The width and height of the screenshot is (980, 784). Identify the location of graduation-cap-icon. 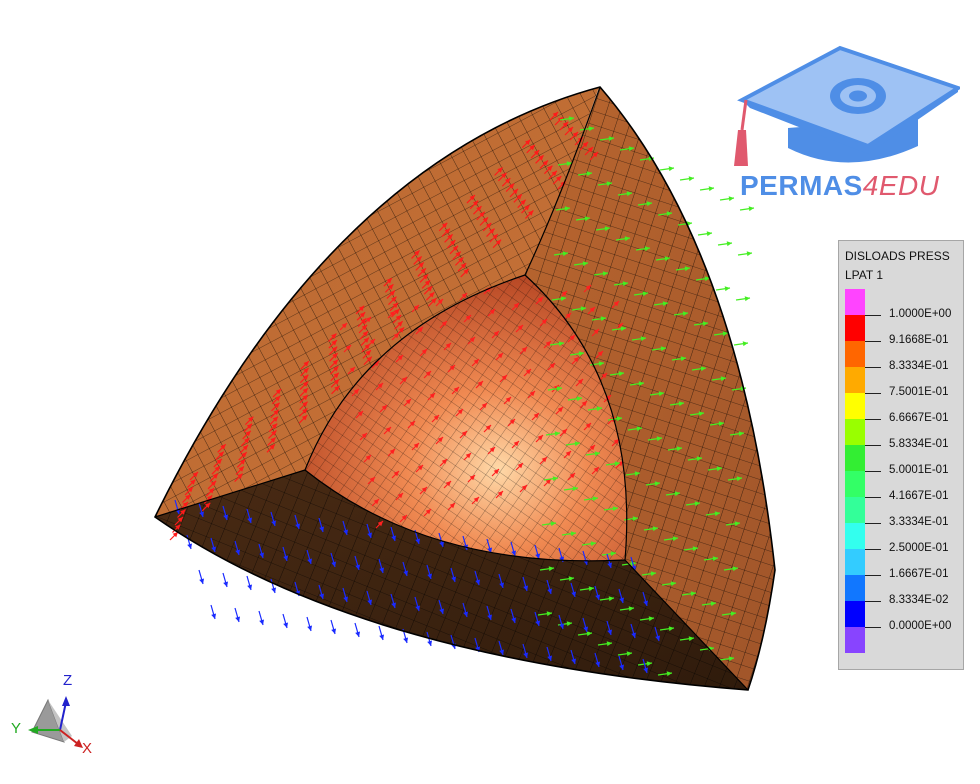
(847, 105).